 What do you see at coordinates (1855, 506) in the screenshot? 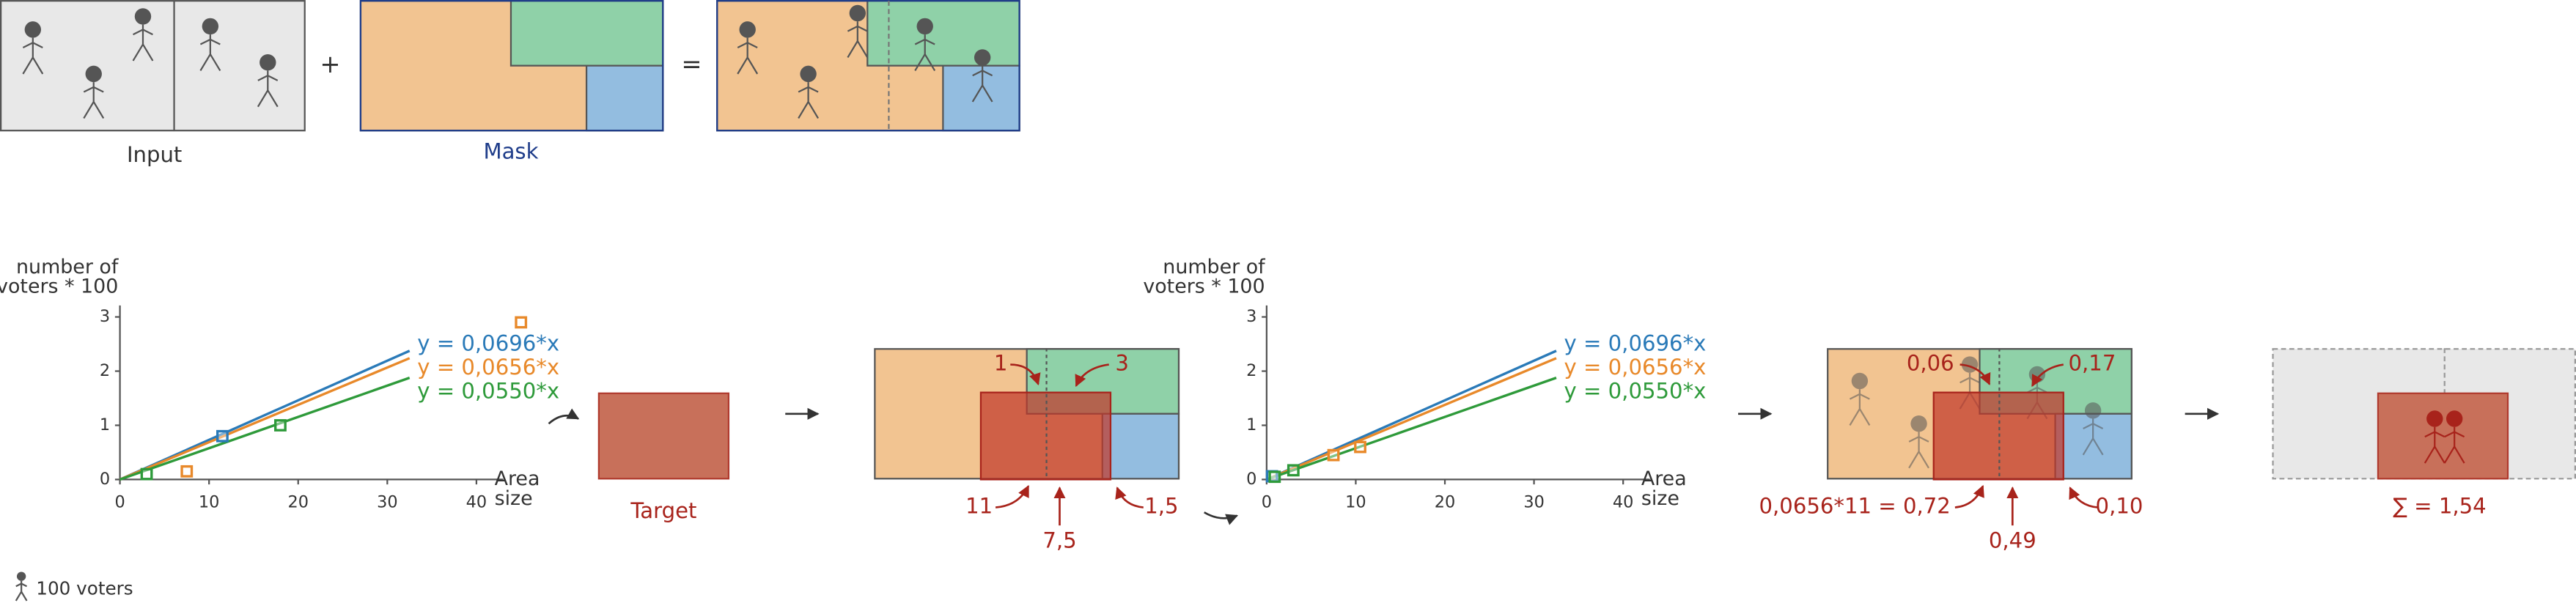
I see `step2-label: 0,0656*11 = 0,72` at bounding box center [1855, 506].